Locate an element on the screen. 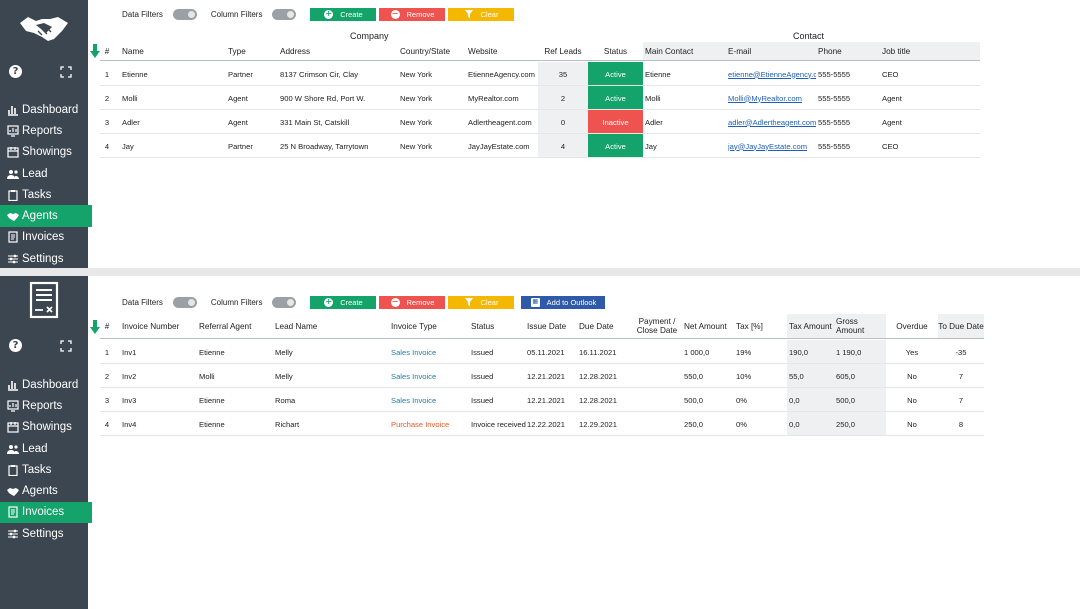 This screenshot has height=609, width=1080. column-header-payment-close-date: Payment / Close Date is located at coordinates (657, 326).